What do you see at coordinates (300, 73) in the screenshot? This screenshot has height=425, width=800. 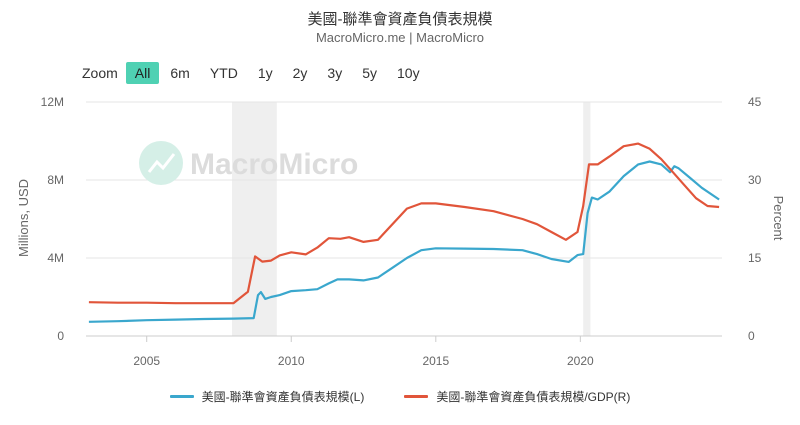 I see `zoom-button-2y: 2y` at bounding box center [300, 73].